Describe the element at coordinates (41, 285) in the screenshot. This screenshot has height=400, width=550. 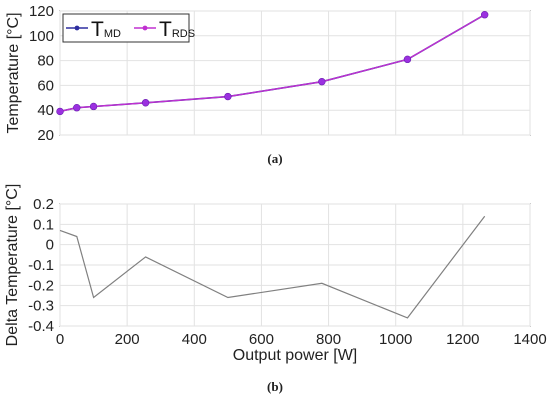
I see `chart-b-y-tick-label: -0.2` at that location.